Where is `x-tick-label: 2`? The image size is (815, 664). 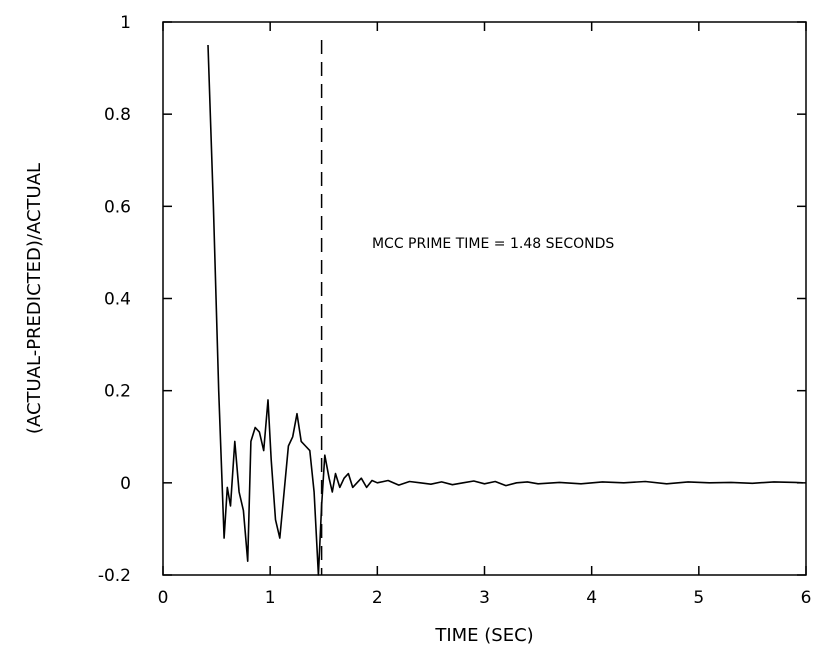 x-tick-label: 2 is located at coordinates (377, 598).